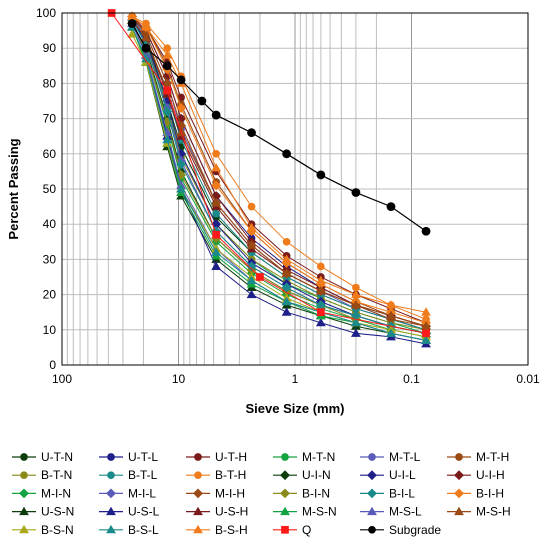  I want to click on legend-item: M-S-H, so click(479, 512).